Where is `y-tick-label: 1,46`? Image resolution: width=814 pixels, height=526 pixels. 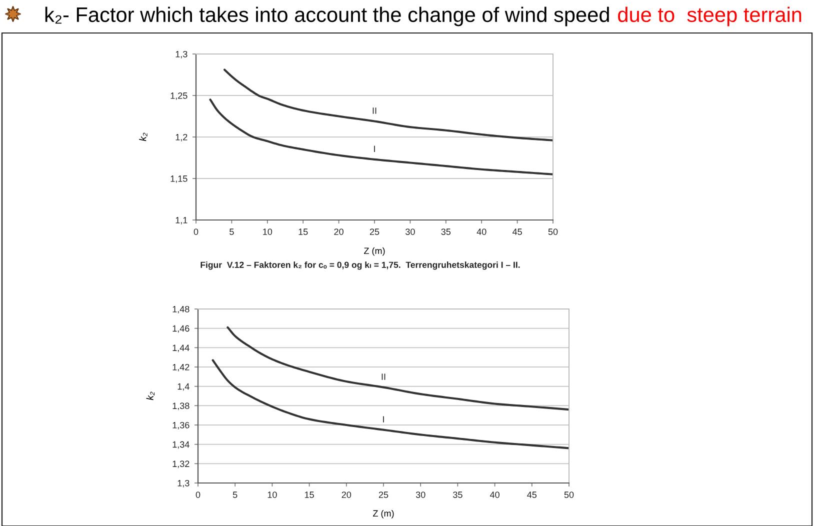 y-tick-label: 1,46 is located at coordinates (181, 329).